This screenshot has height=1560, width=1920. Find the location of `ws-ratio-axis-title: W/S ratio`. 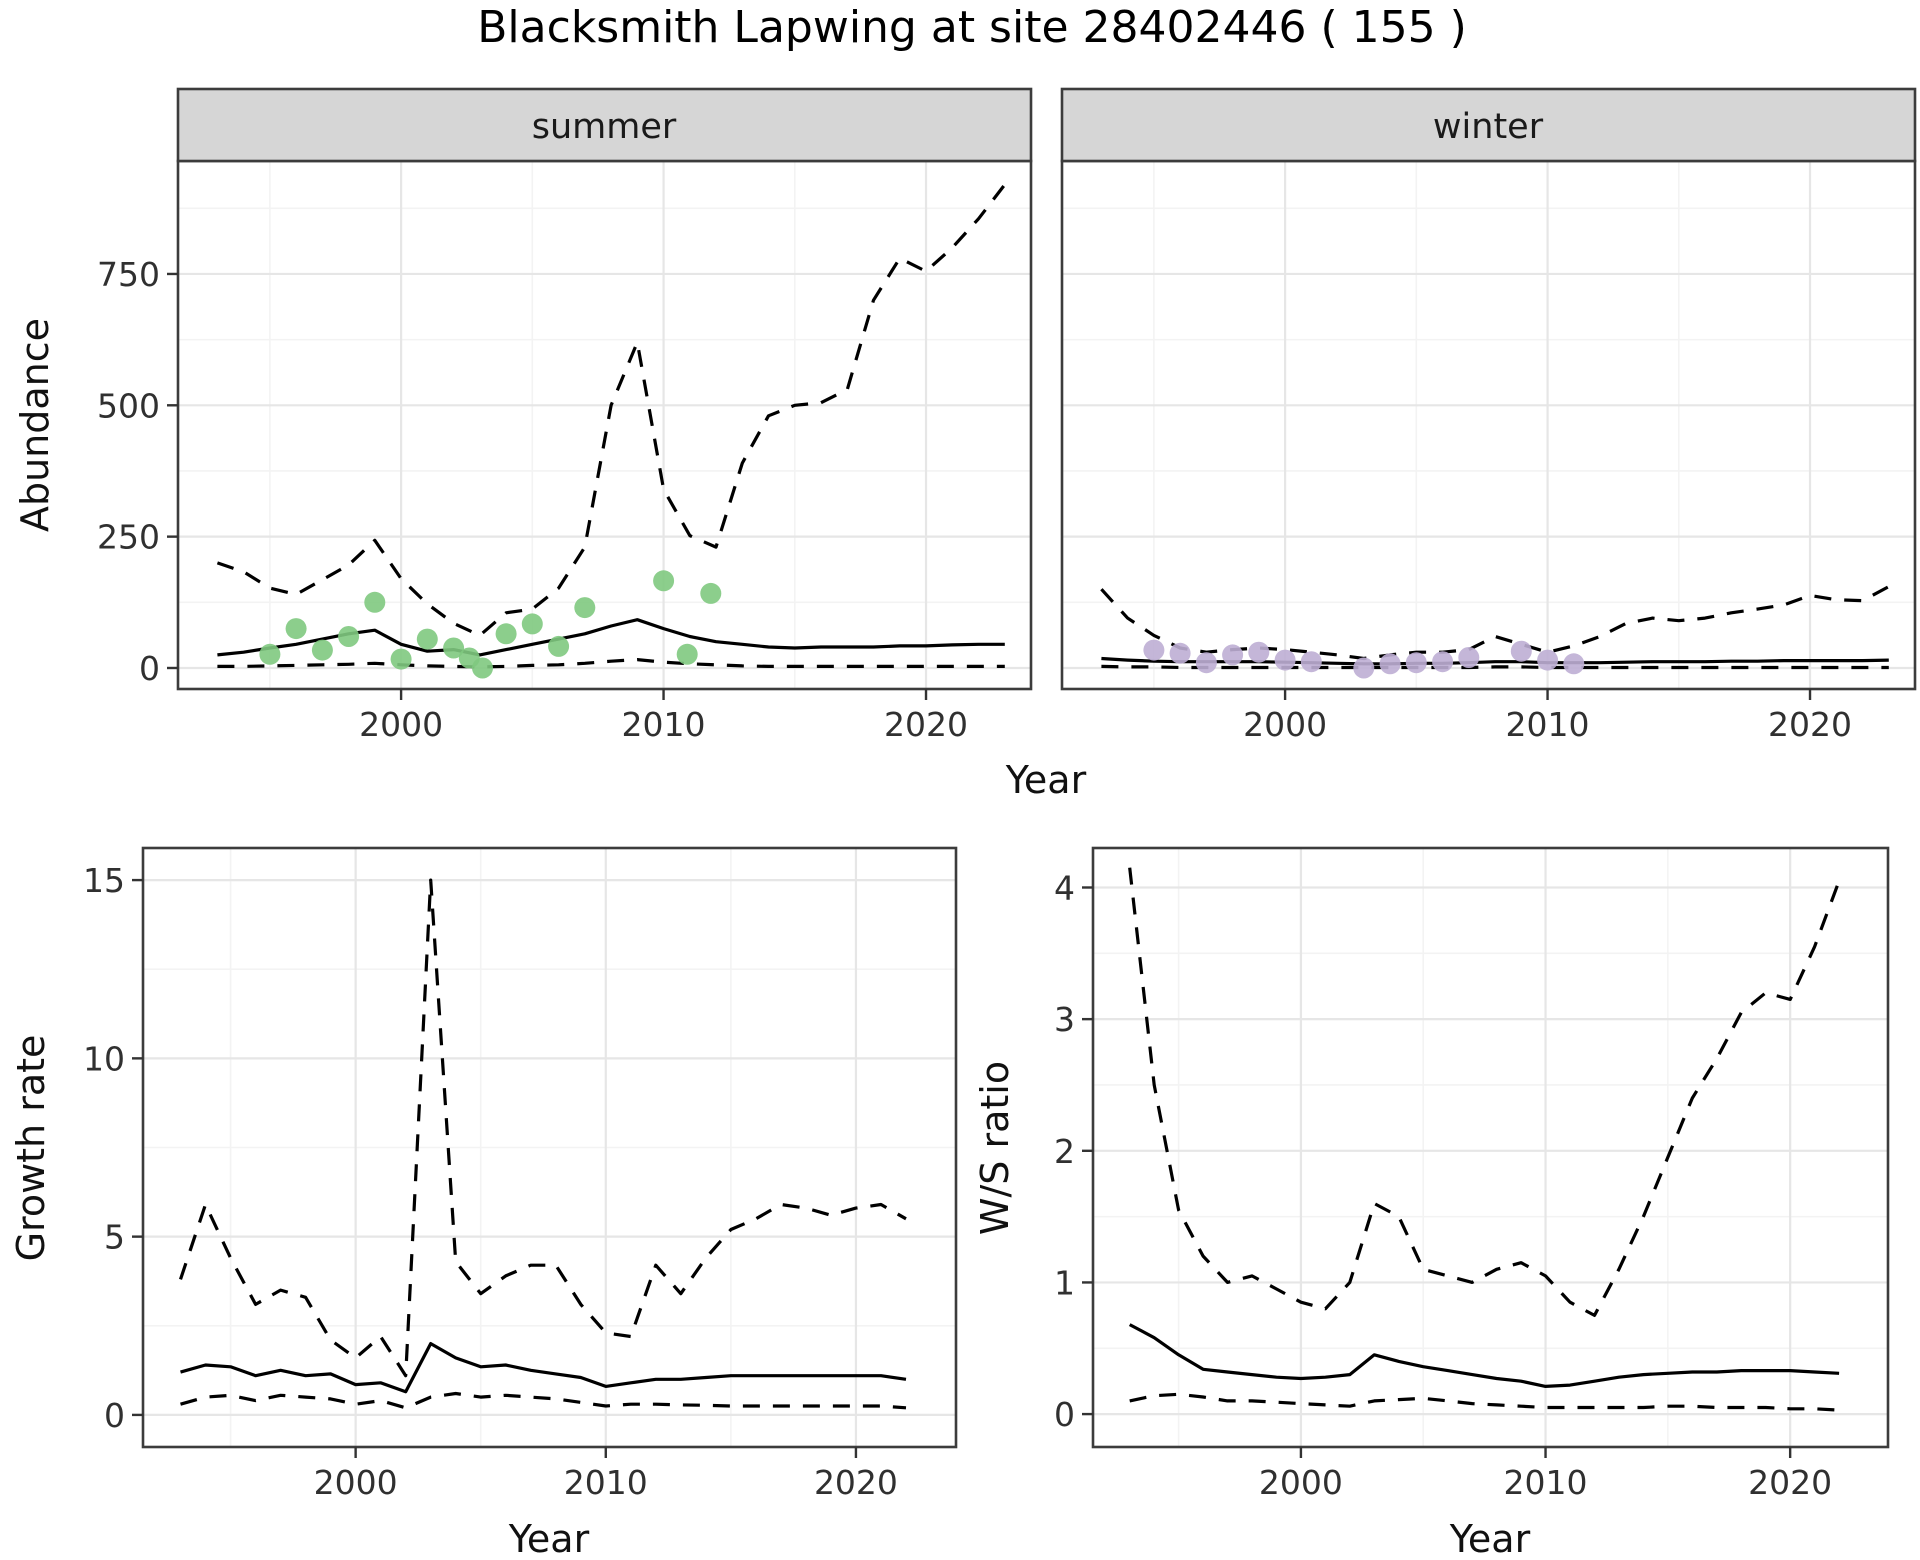

ws-ratio-axis-title: W/S ratio is located at coordinates (995, 1148).